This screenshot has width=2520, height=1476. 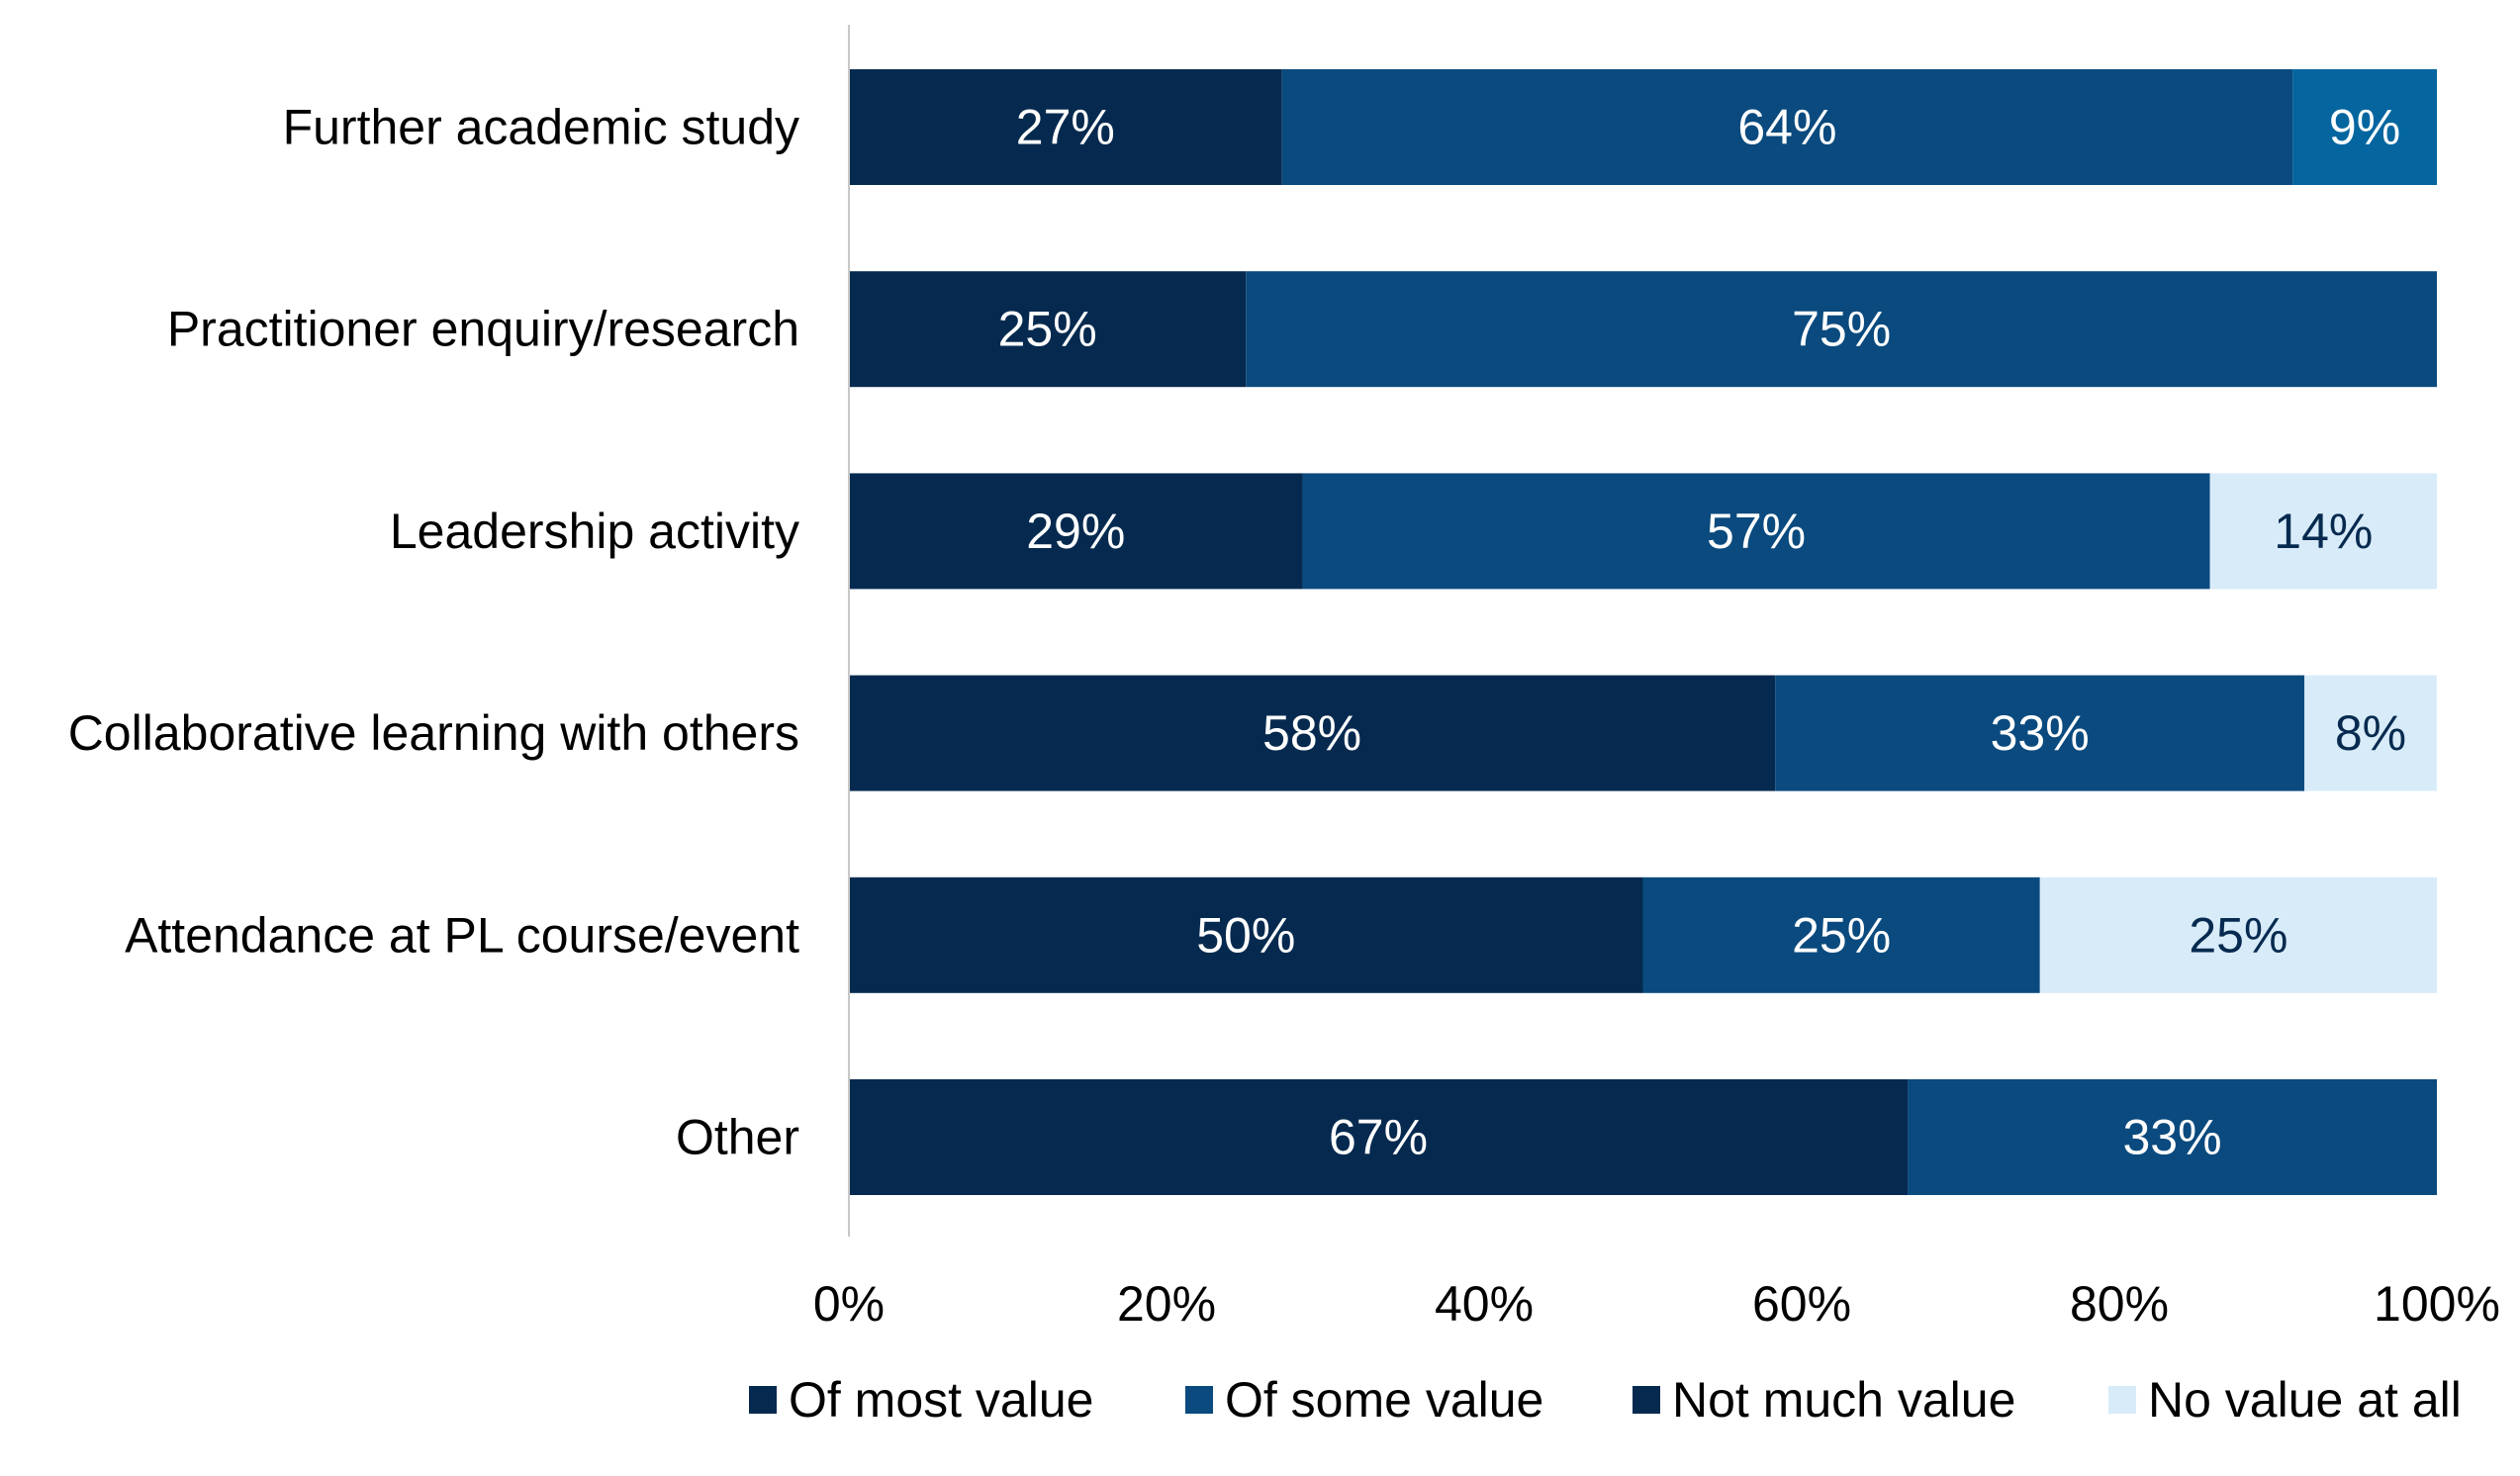 I want to click on data-label-other-of-some-value: 33%, so click(x=2171, y=1137).